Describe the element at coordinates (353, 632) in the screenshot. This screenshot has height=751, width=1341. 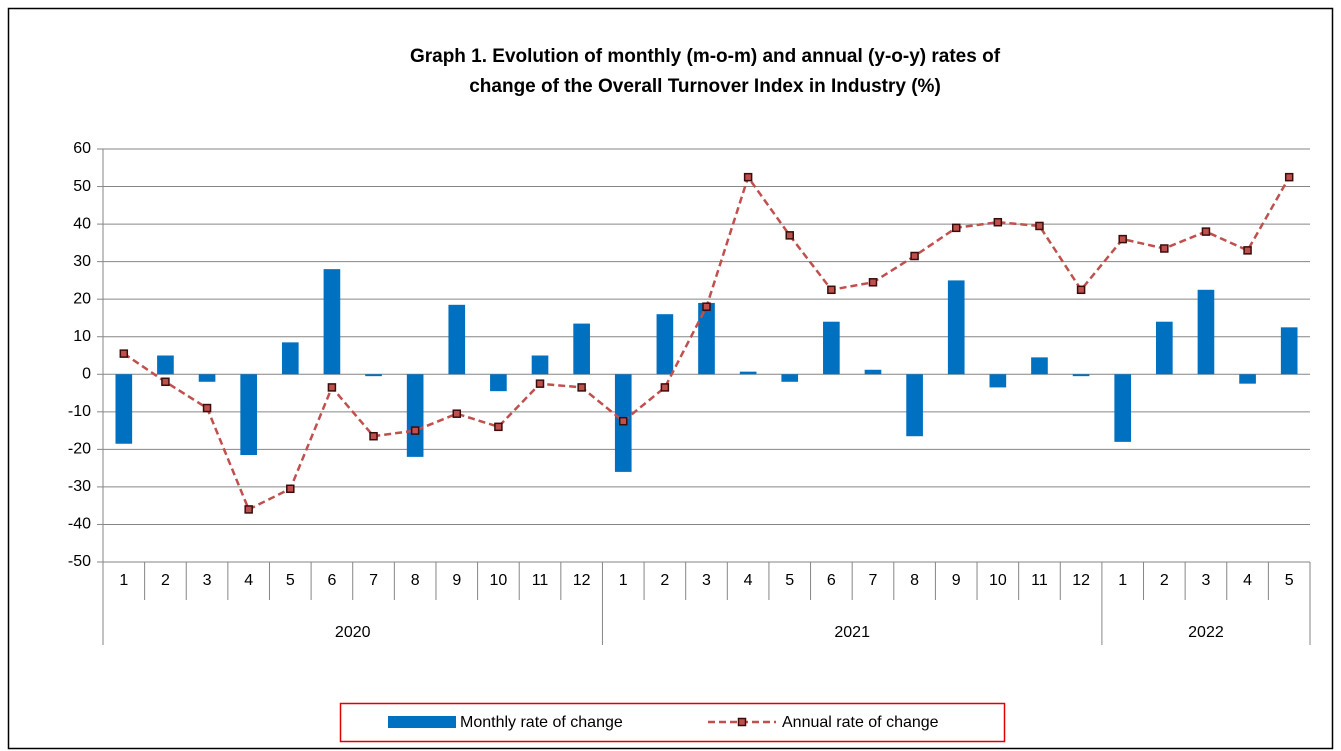
I see `x-group-label: 2020` at that location.